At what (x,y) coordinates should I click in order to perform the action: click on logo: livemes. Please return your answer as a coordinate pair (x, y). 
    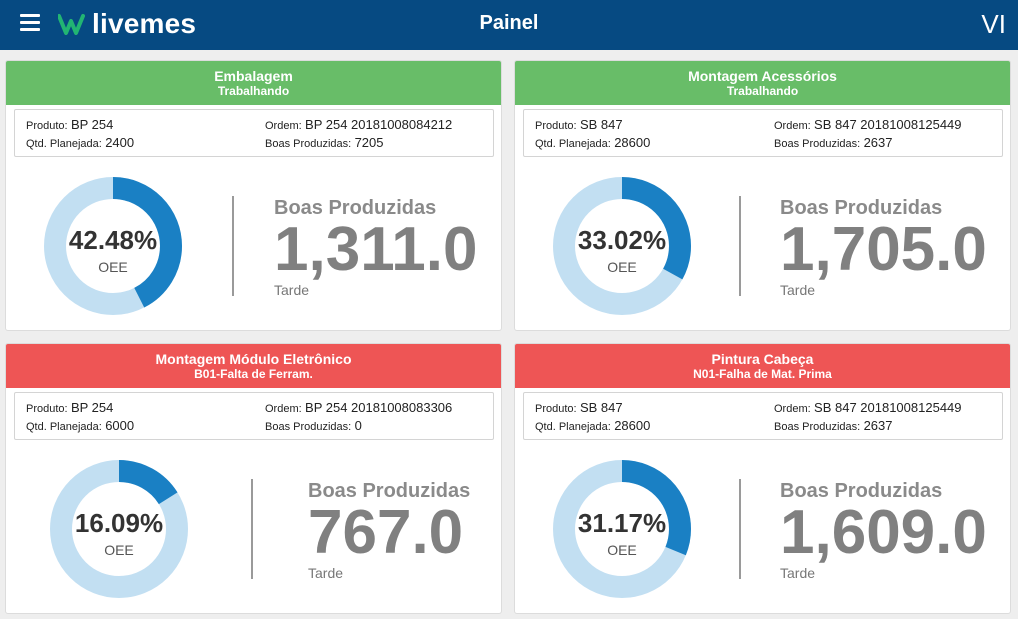
    Looking at the image, I should click on (127, 24).